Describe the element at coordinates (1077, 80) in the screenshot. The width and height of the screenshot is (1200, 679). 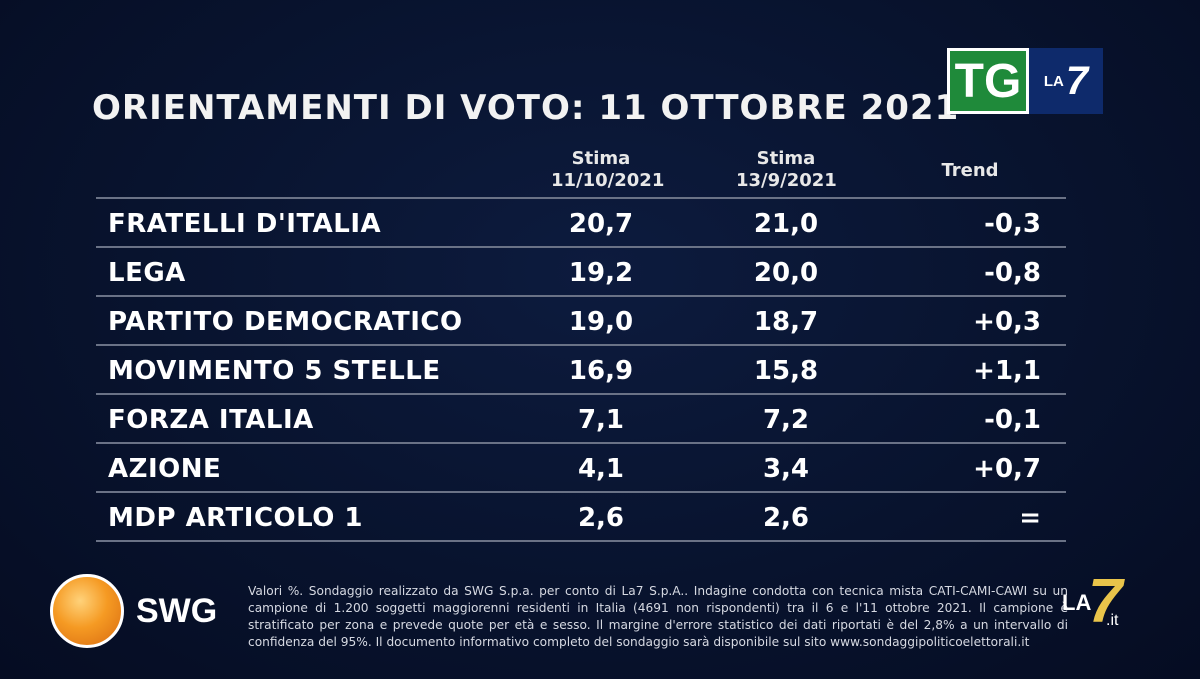
I see `la7-logo-seven: 7` at that location.